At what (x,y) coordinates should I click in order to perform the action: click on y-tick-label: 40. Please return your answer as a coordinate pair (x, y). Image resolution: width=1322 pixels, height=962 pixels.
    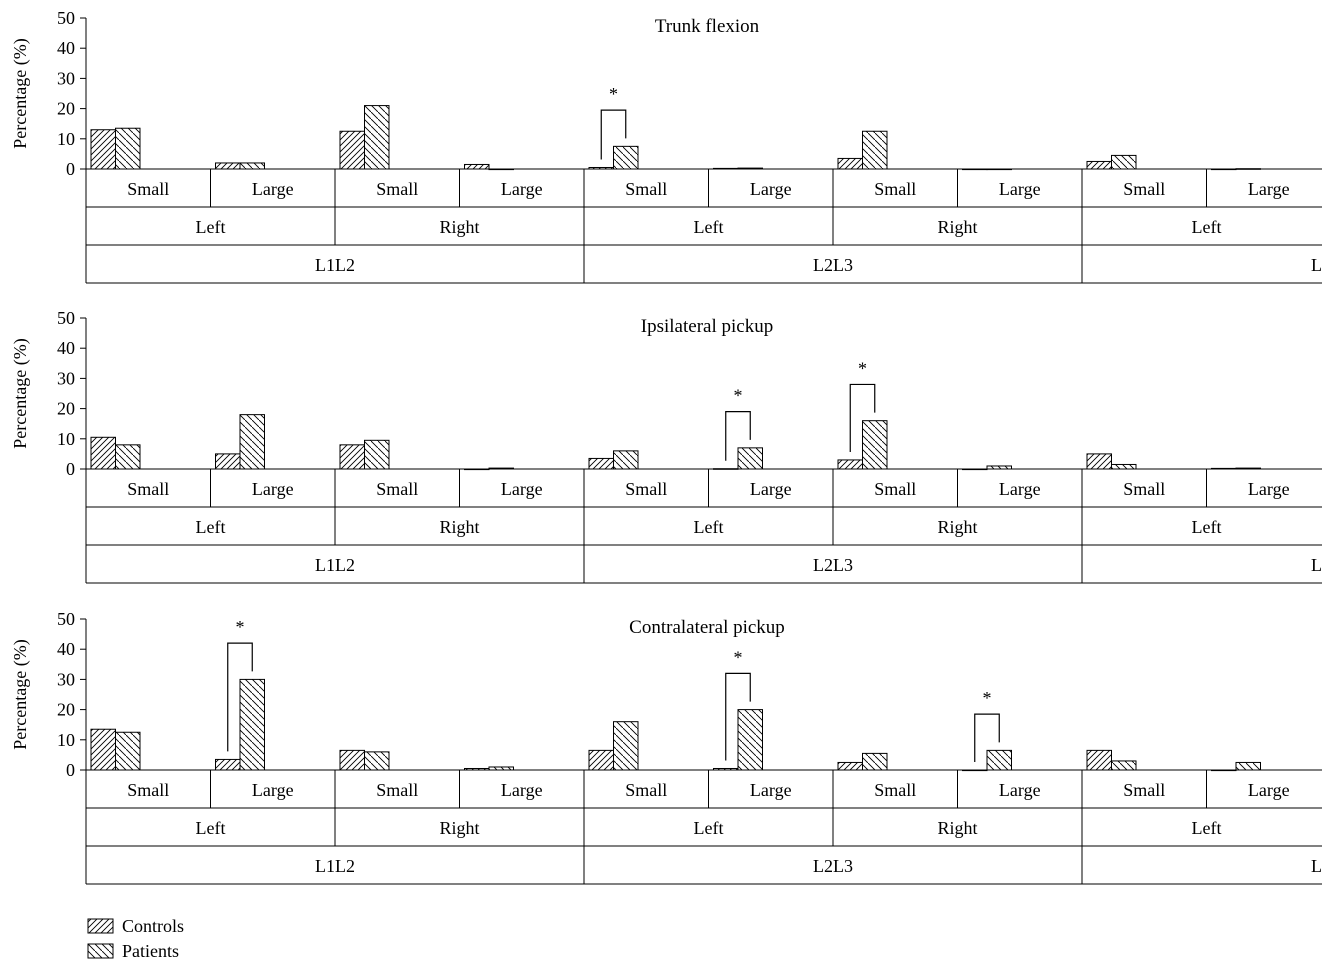
    Looking at the image, I should click on (66, 48).